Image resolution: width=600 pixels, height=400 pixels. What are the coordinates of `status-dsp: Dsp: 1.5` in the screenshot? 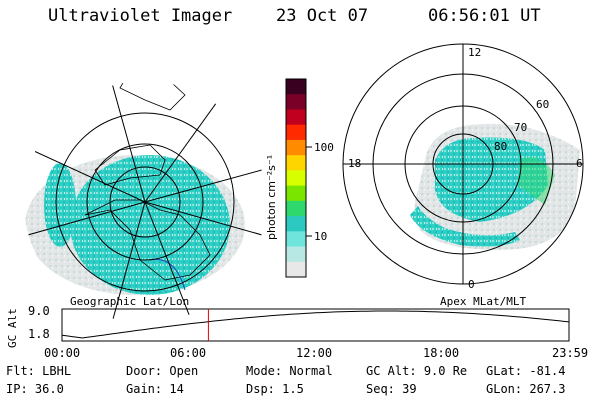 It's located at (275, 389).